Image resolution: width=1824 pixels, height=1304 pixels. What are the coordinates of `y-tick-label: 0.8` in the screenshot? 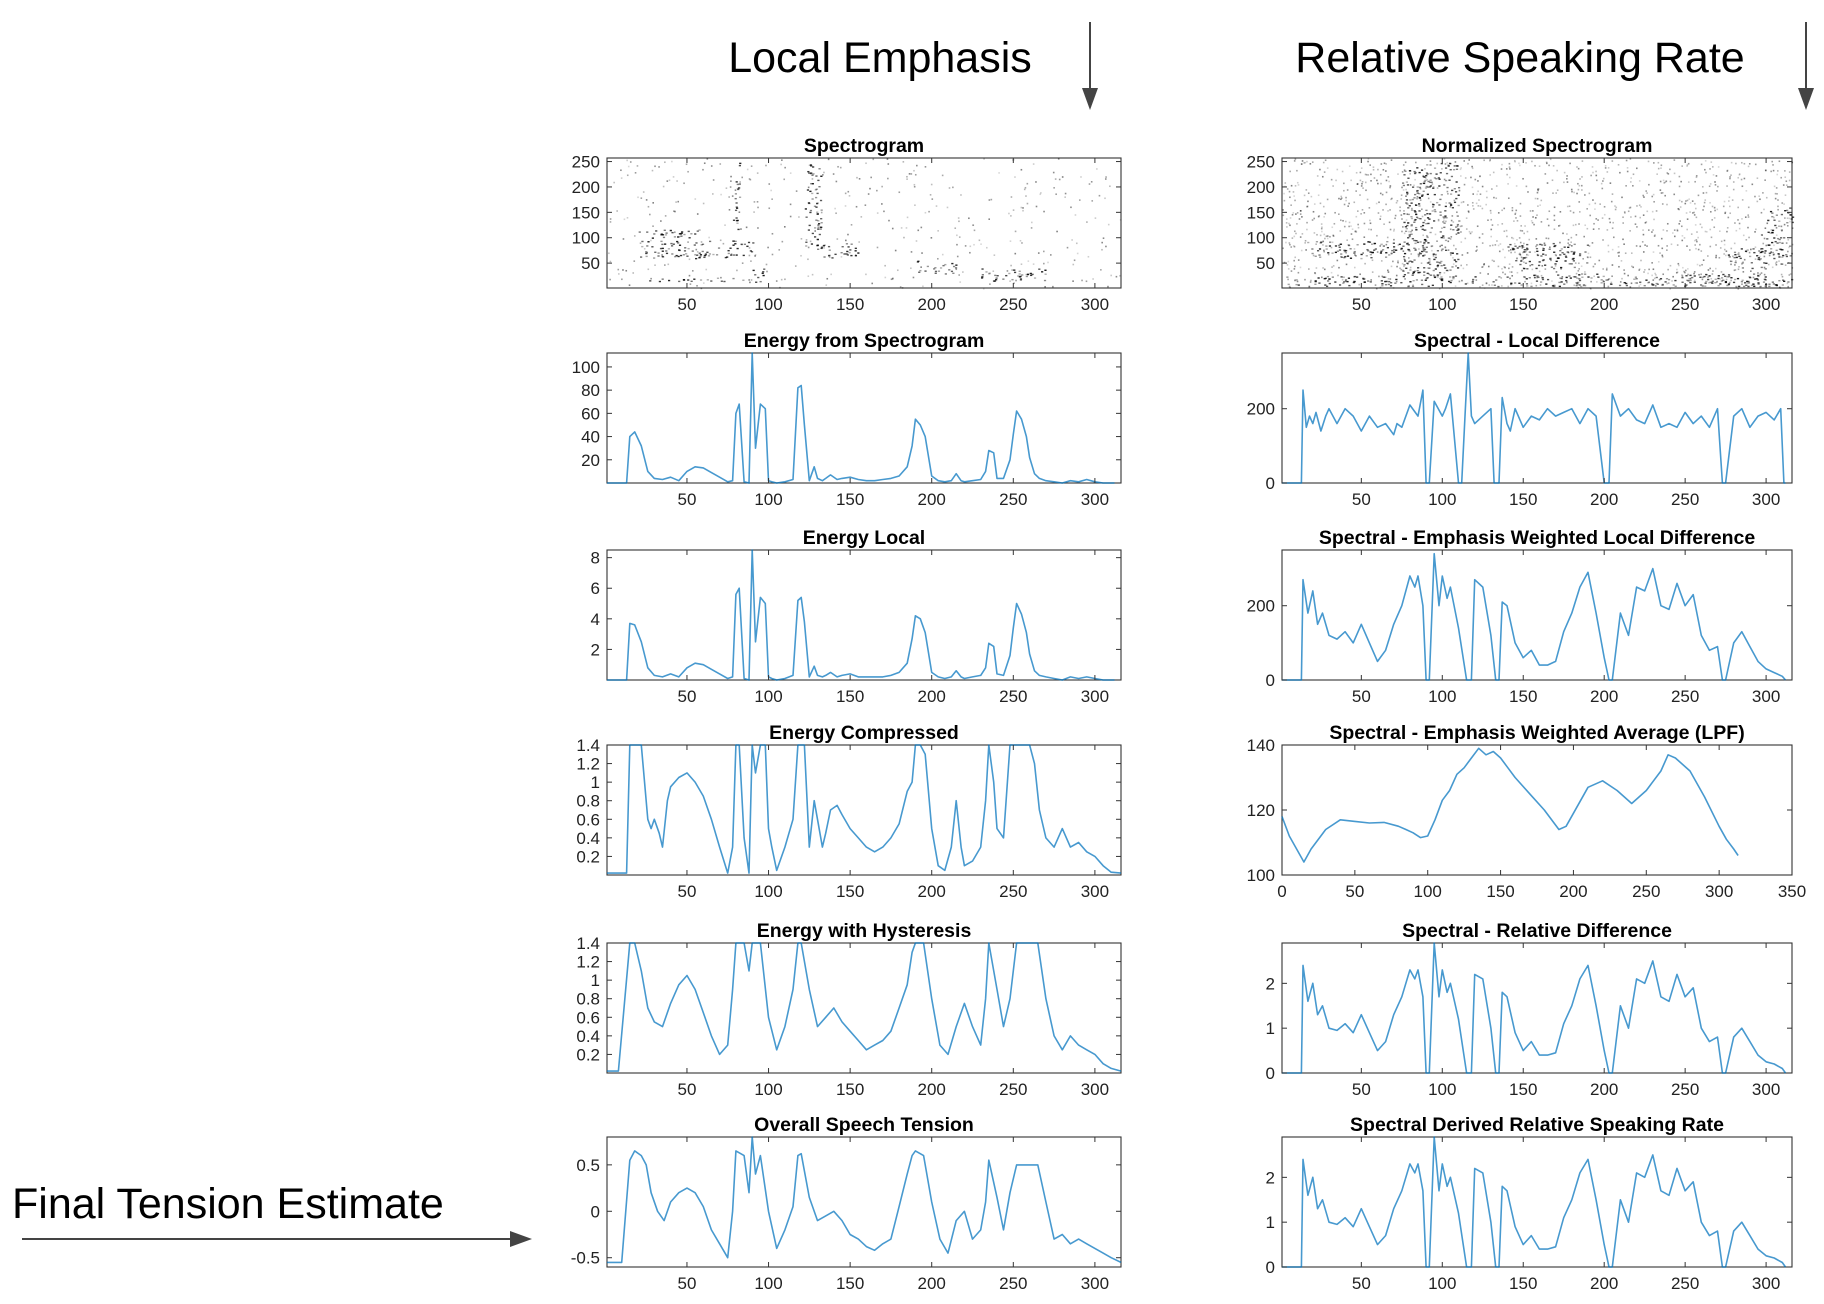 It's located at (588, 999).